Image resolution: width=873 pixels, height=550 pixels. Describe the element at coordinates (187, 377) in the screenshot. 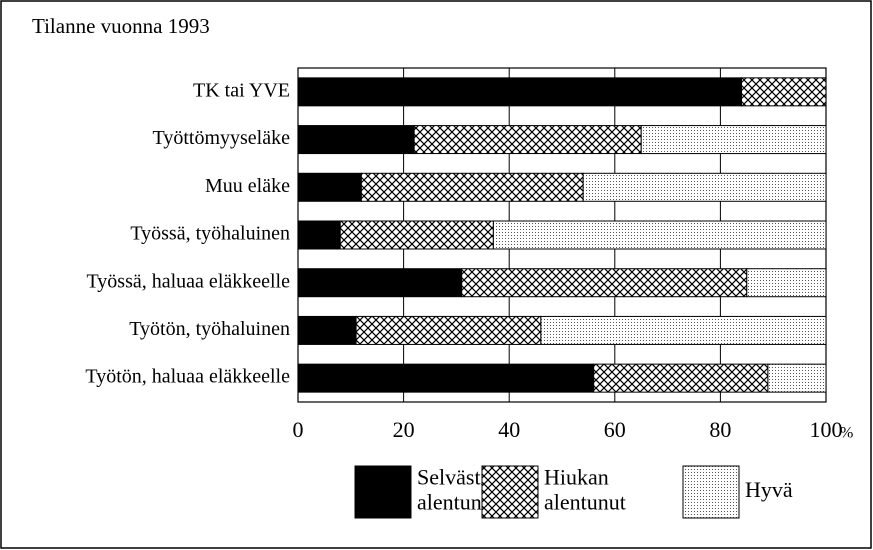

I see `y-tick-label: Työtön, haluaa eläkkeelle` at that location.